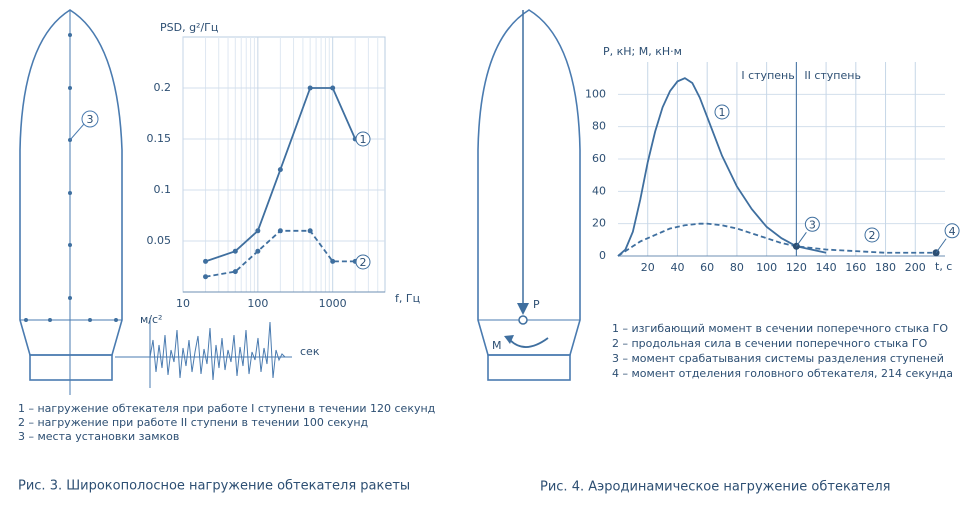 The image size is (961, 512). What do you see at coordinates (163, 189) in the screenshot?
I see `y-tick-label: 0.1` at bounding box center [163, 189].